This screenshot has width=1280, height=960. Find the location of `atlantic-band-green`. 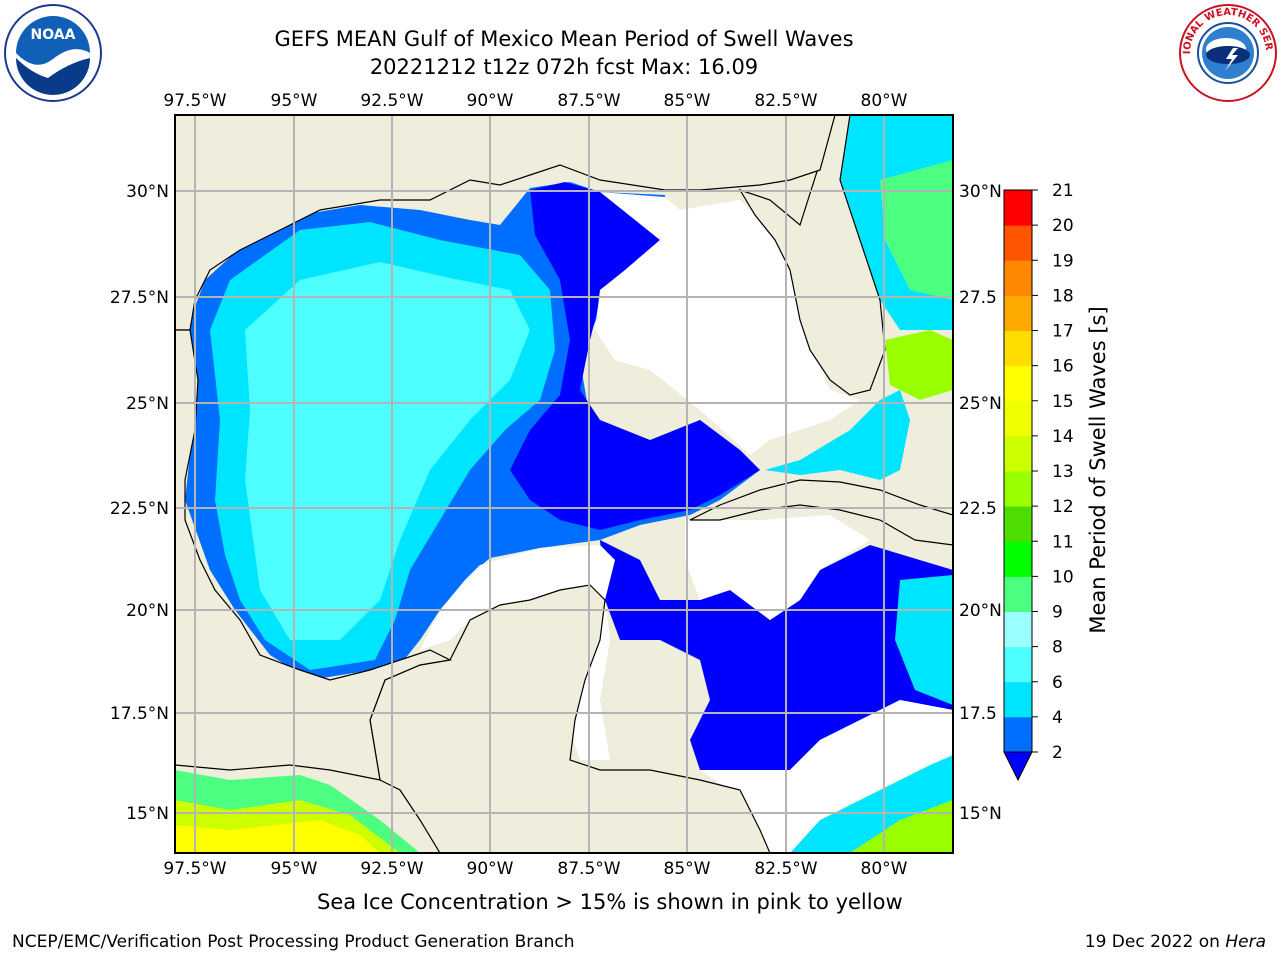

atlantic-band-green is located at coordinates (916, 230).